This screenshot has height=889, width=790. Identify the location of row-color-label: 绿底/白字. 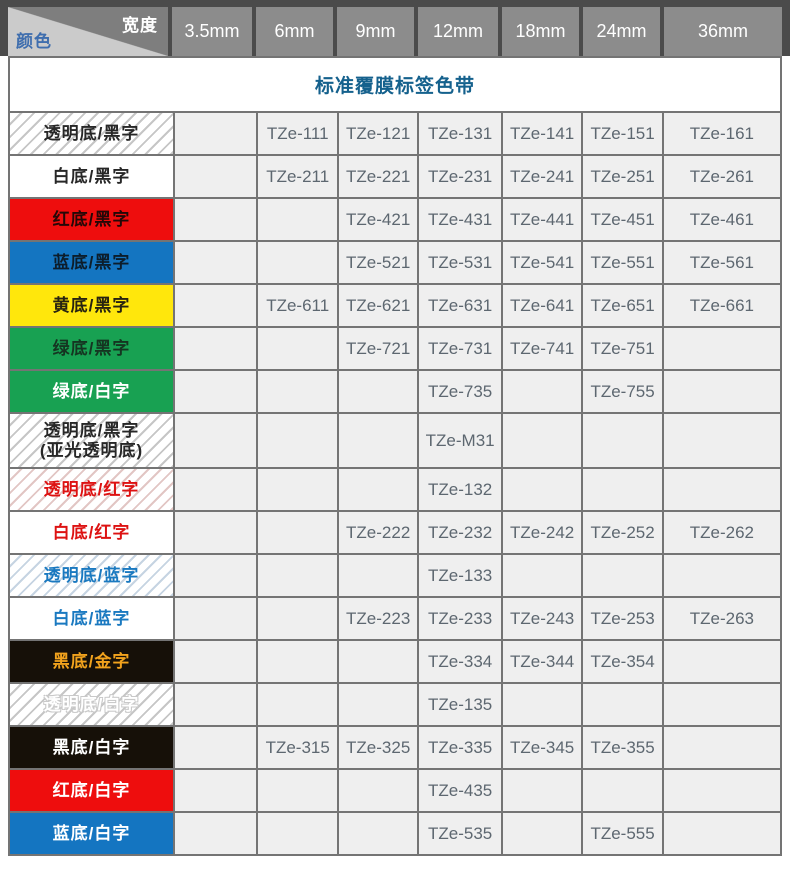
(91, 391).